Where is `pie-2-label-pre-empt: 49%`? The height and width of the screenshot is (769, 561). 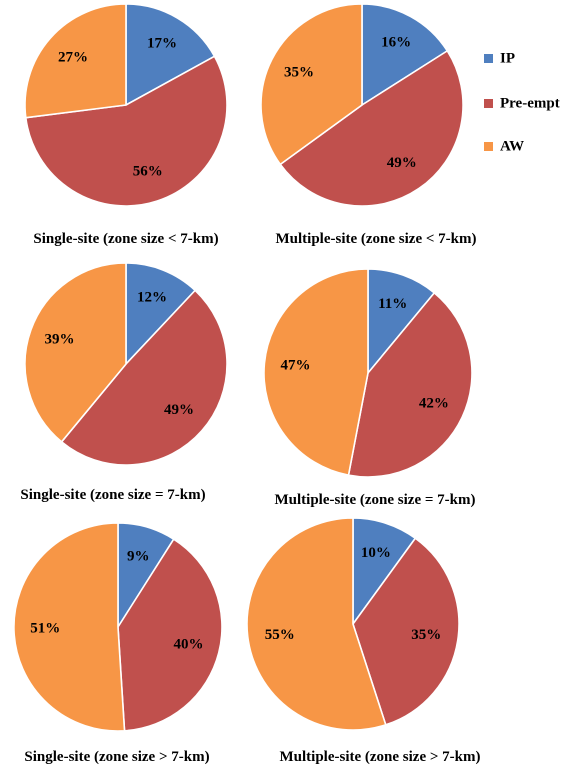
pie-2-label-pre-empt: 49% is located at coordinates (402, 163).